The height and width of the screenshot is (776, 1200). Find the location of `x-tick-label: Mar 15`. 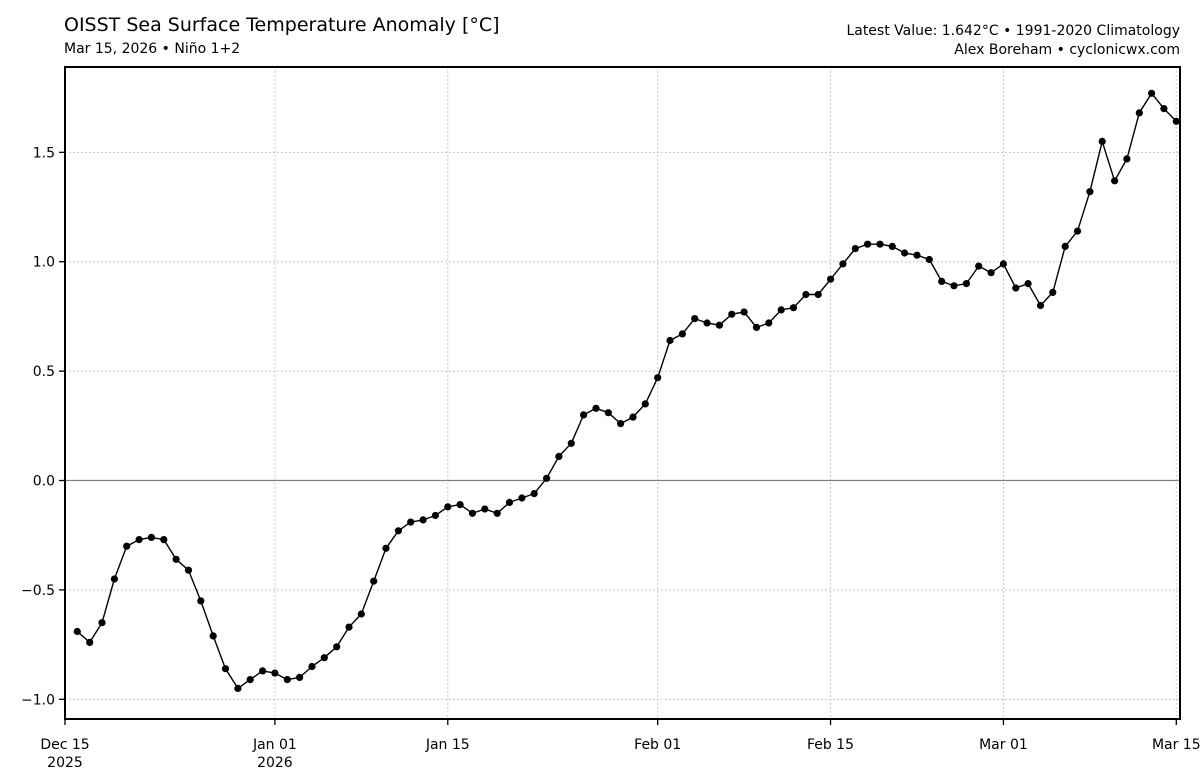

x-tick-label: Mar 15 is located at coordinates (1176, 745).